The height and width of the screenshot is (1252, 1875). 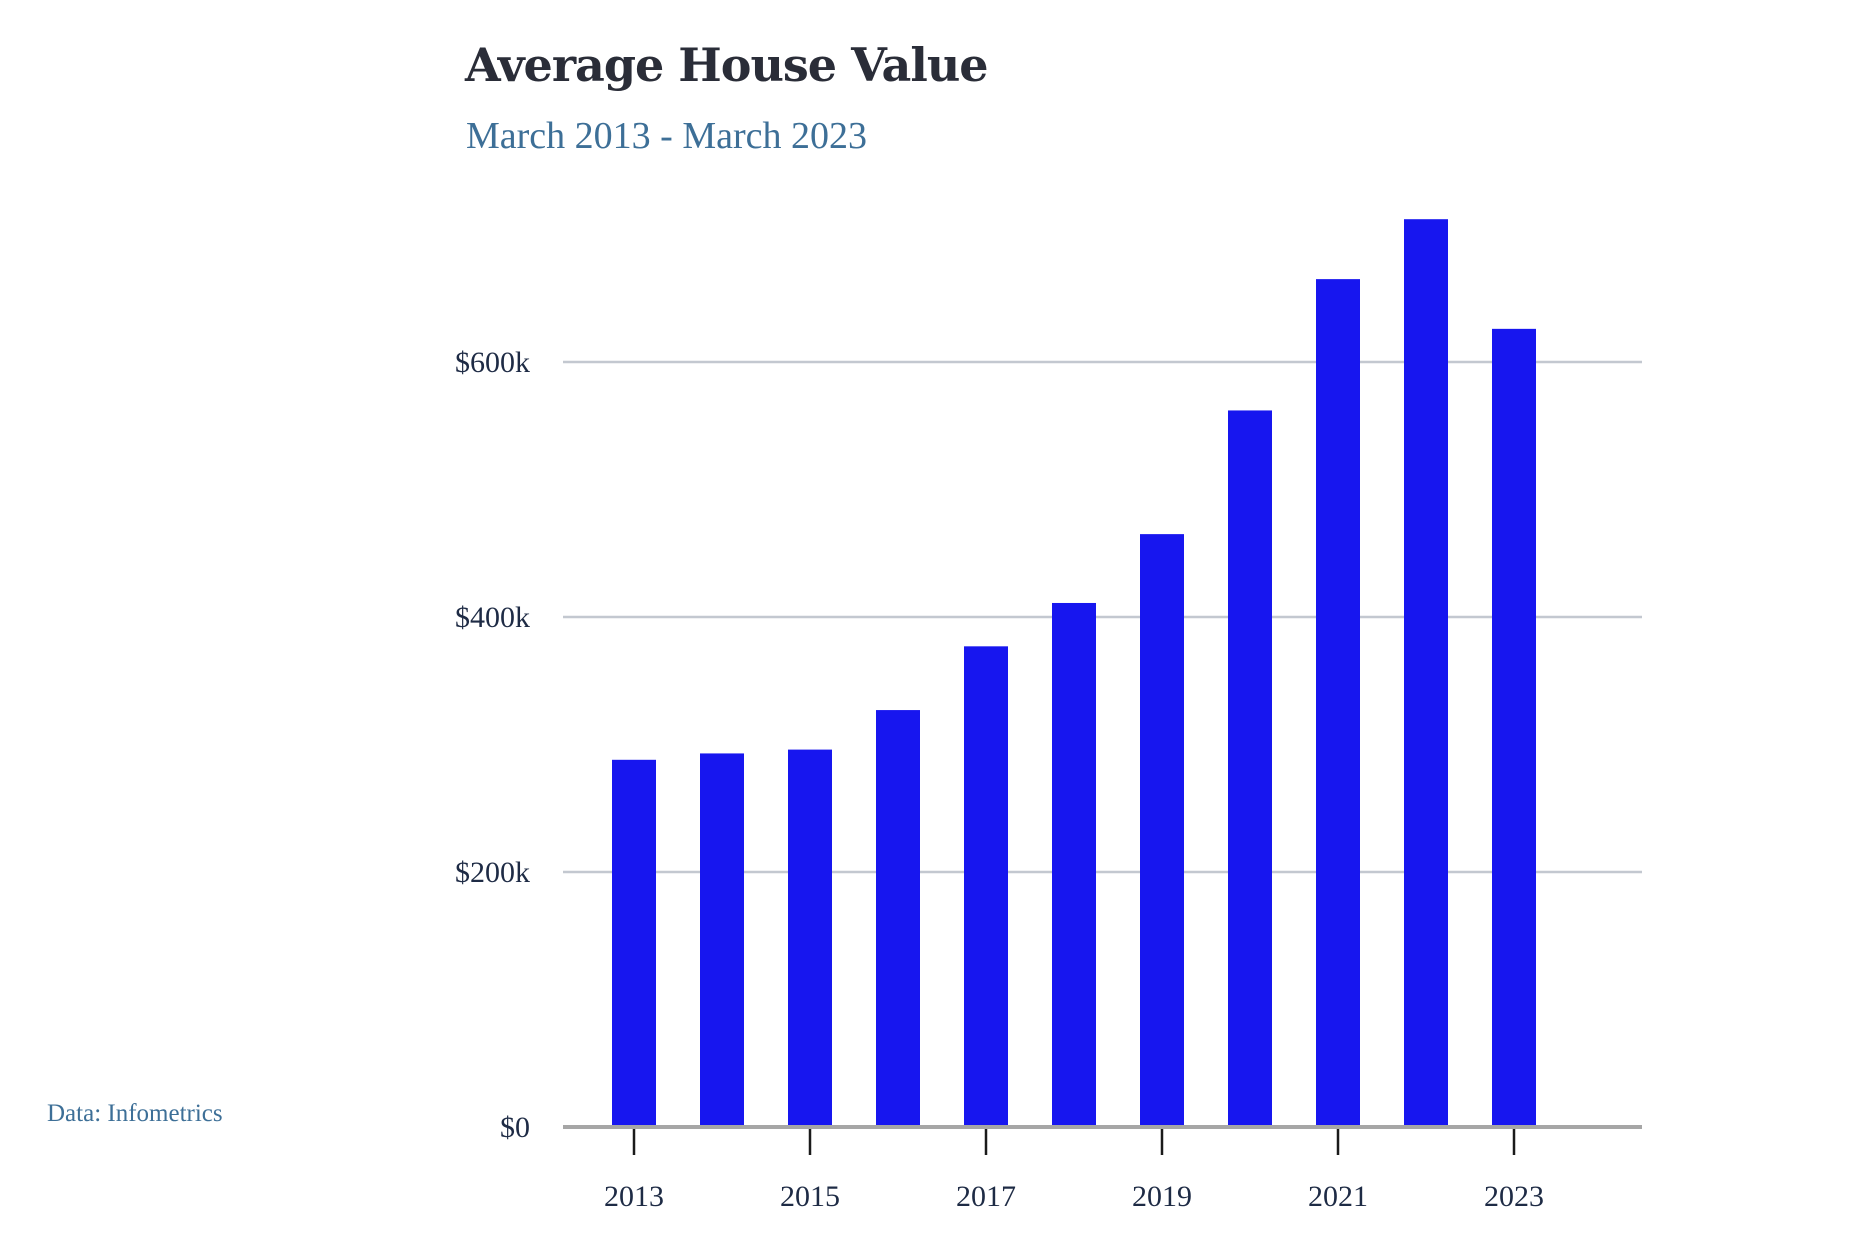 What do you see at coordinates (1162, 1196) in the screenshot?
I see `x-tick-label: 2019` at bounding box center [1162, 1196].